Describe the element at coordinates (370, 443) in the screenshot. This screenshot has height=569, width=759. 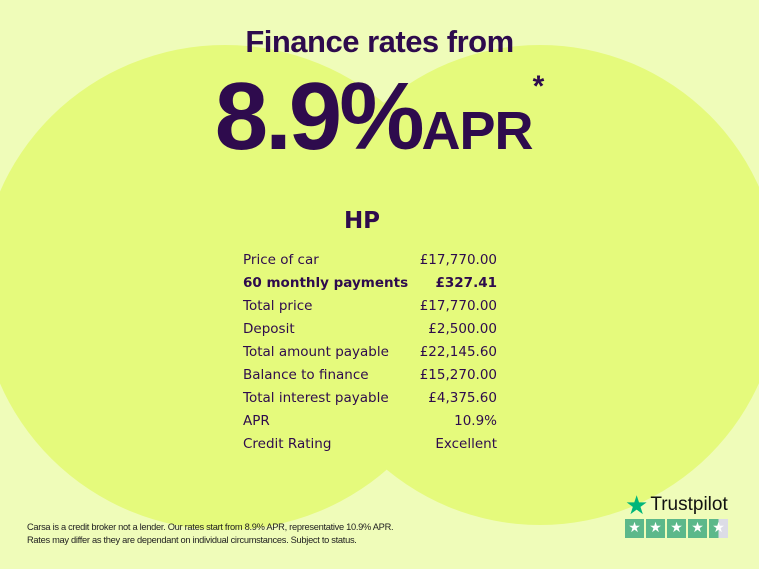
I see `table-row: Credit Rating Excellent` at that location.